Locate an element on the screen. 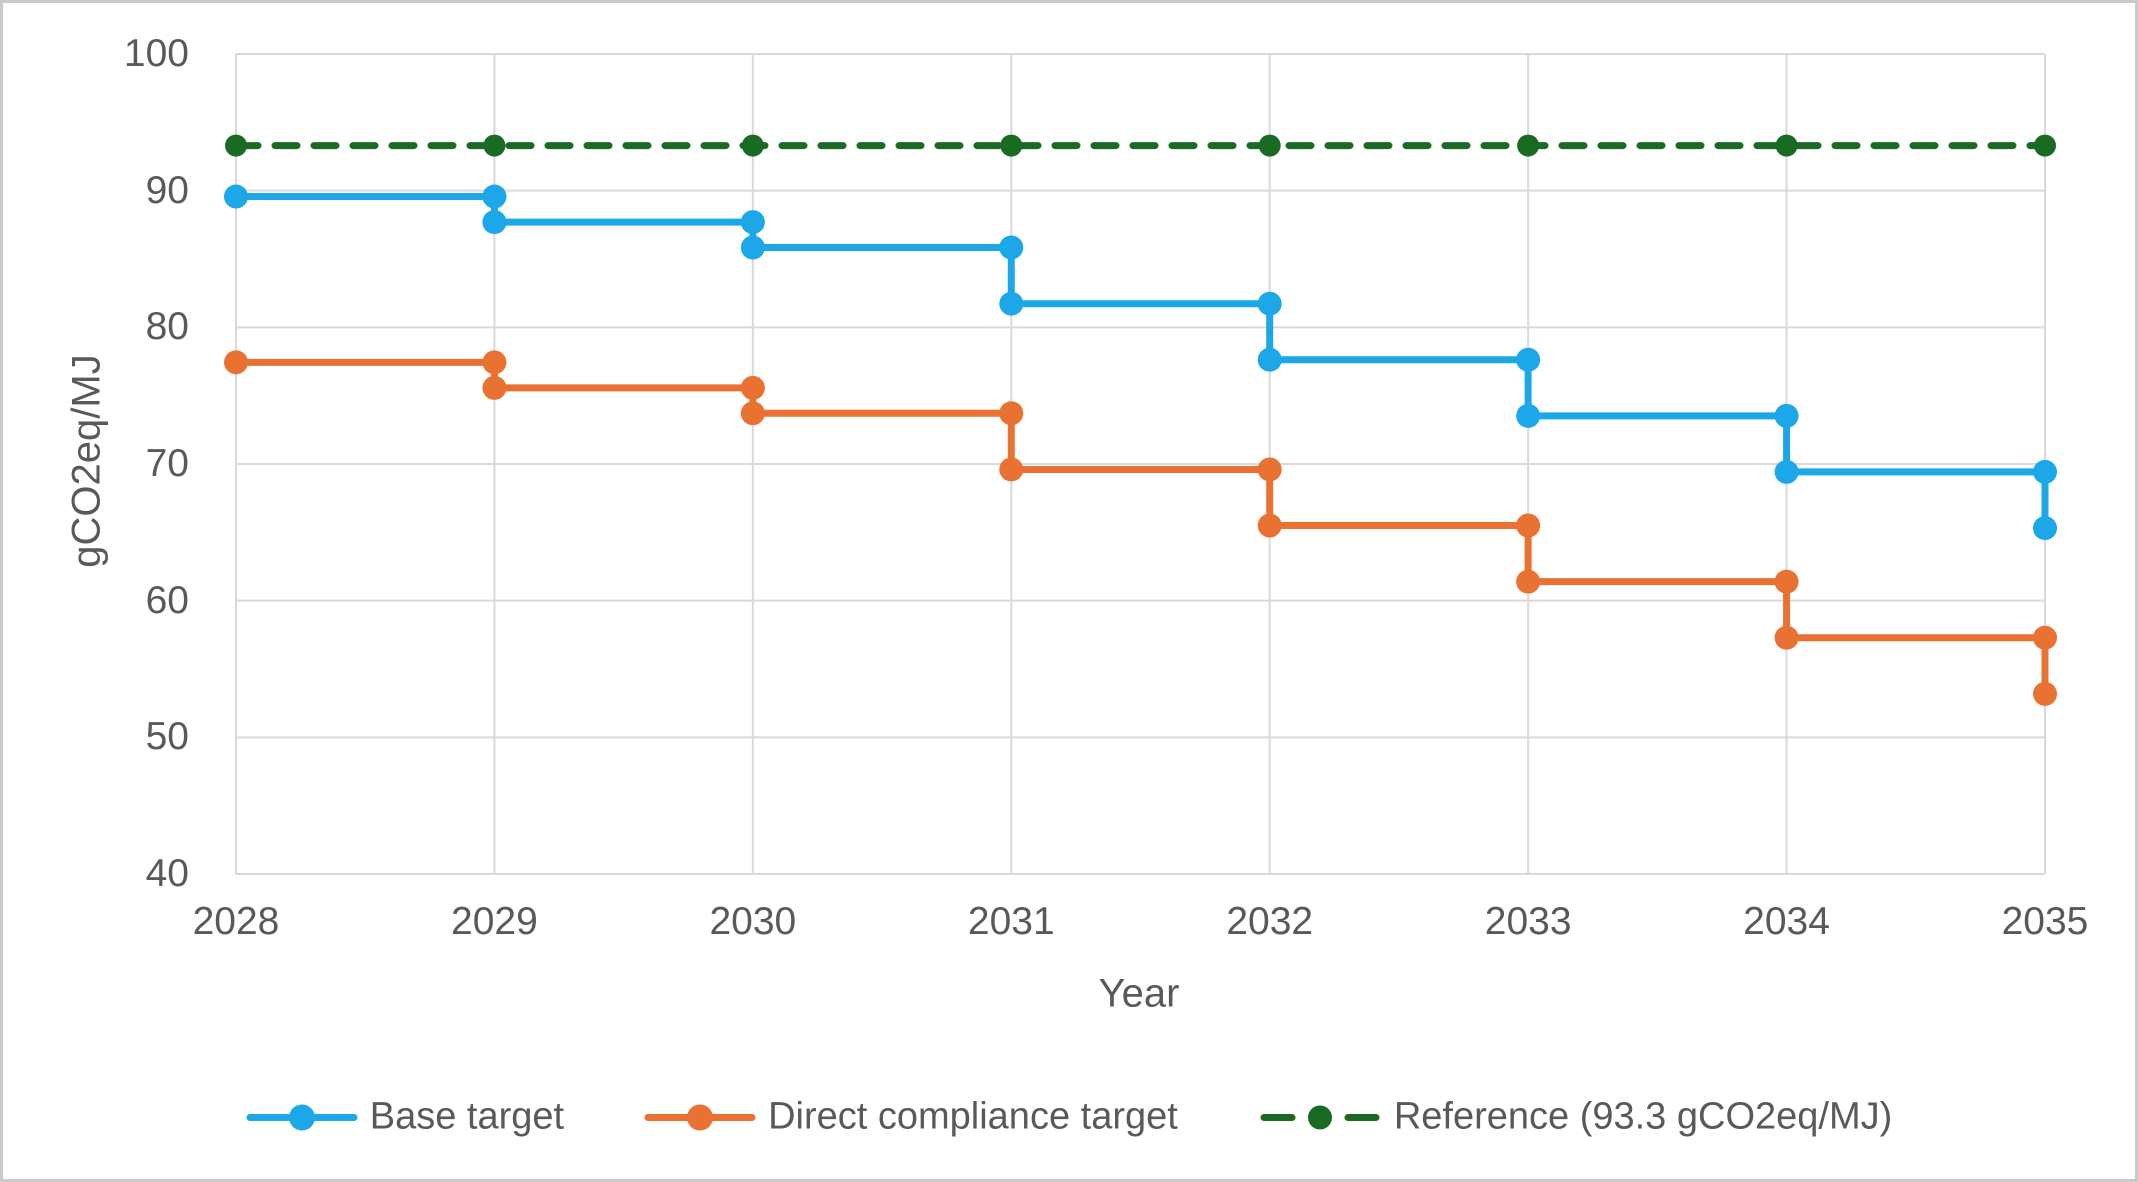 This screenshot has width=2138, height=1182. legend-item-reference: Reference (93.3 gCO2eq/MJ) is located at coordinates (1575, 1117).